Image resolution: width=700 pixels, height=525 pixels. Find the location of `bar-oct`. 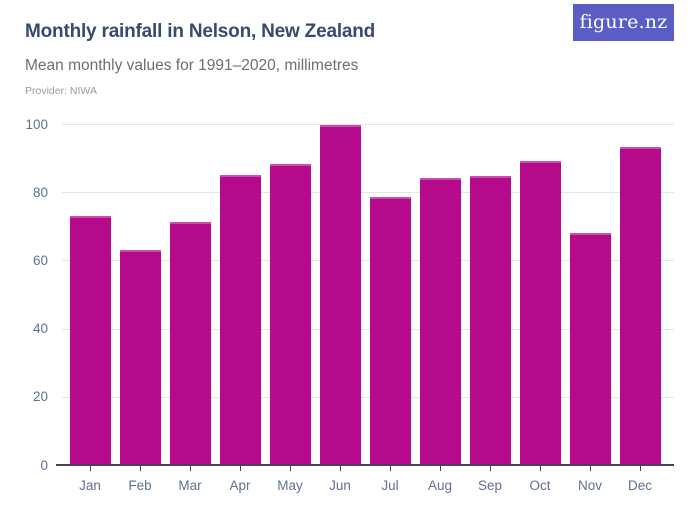

bar-oct is located at coordinates (540, 313).